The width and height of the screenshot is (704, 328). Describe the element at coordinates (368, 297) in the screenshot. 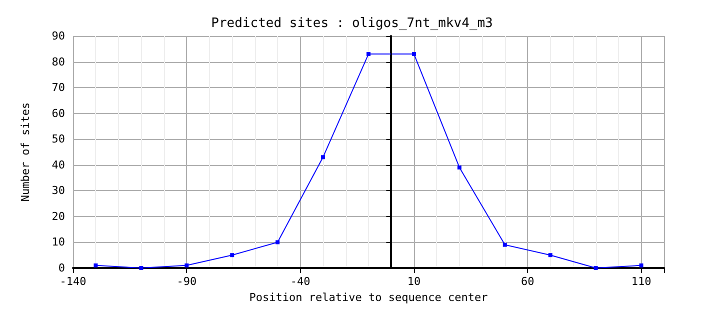

I see `x-axis-title: Position relative to sequence center` at that location.